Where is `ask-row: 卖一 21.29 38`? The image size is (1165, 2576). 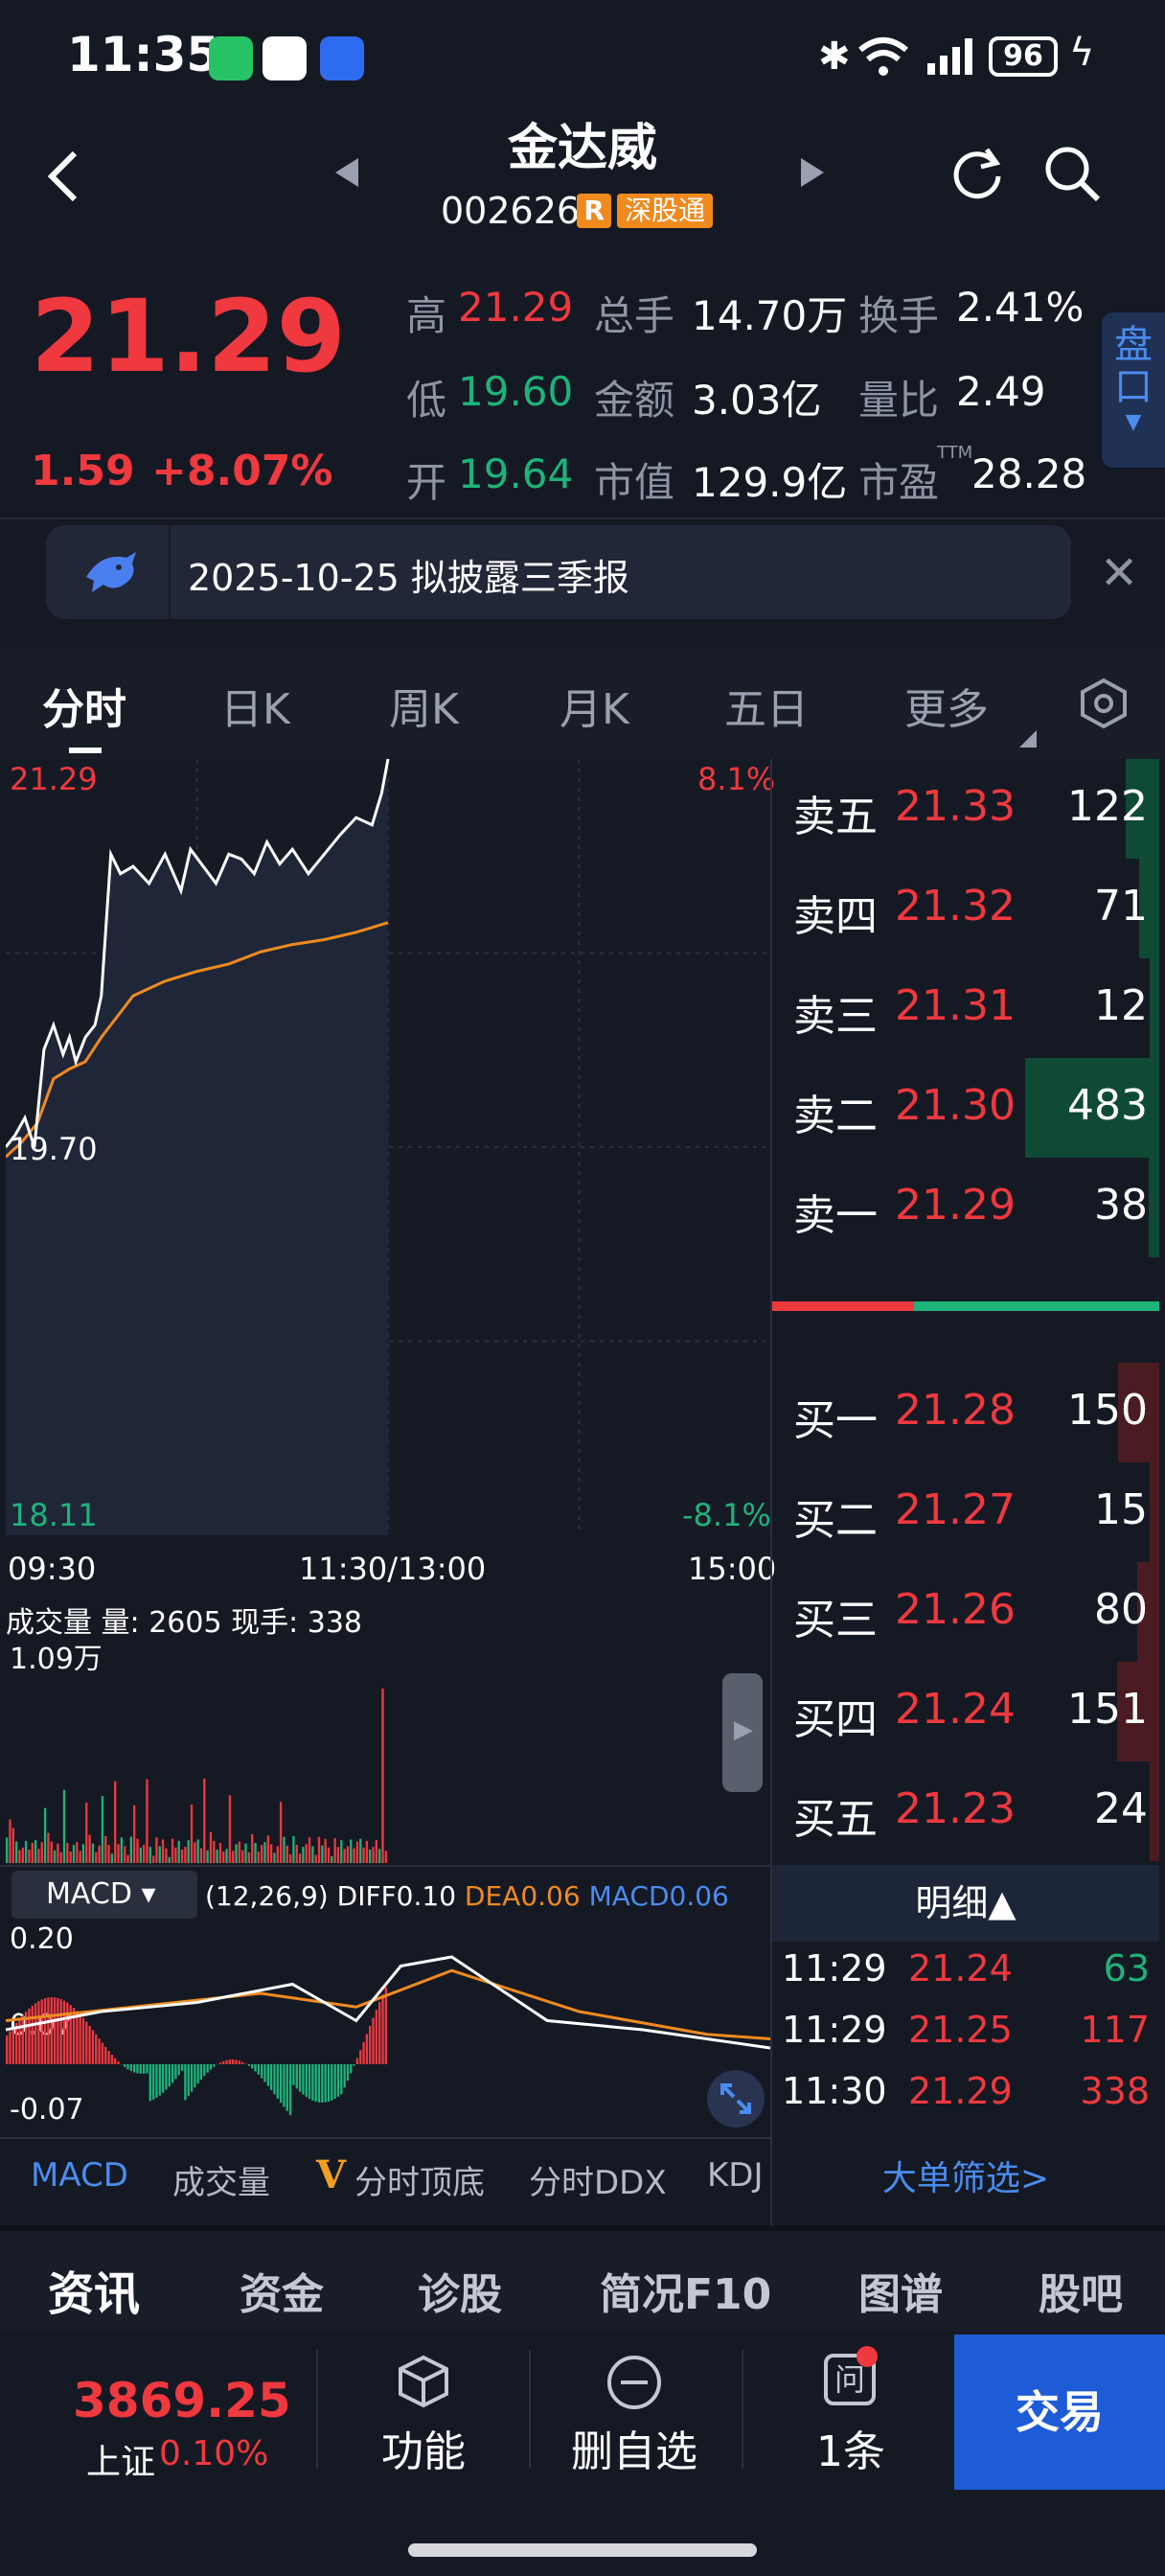
ask-row: 卖一 21.29 38 is located at coordinates (966, 1207).